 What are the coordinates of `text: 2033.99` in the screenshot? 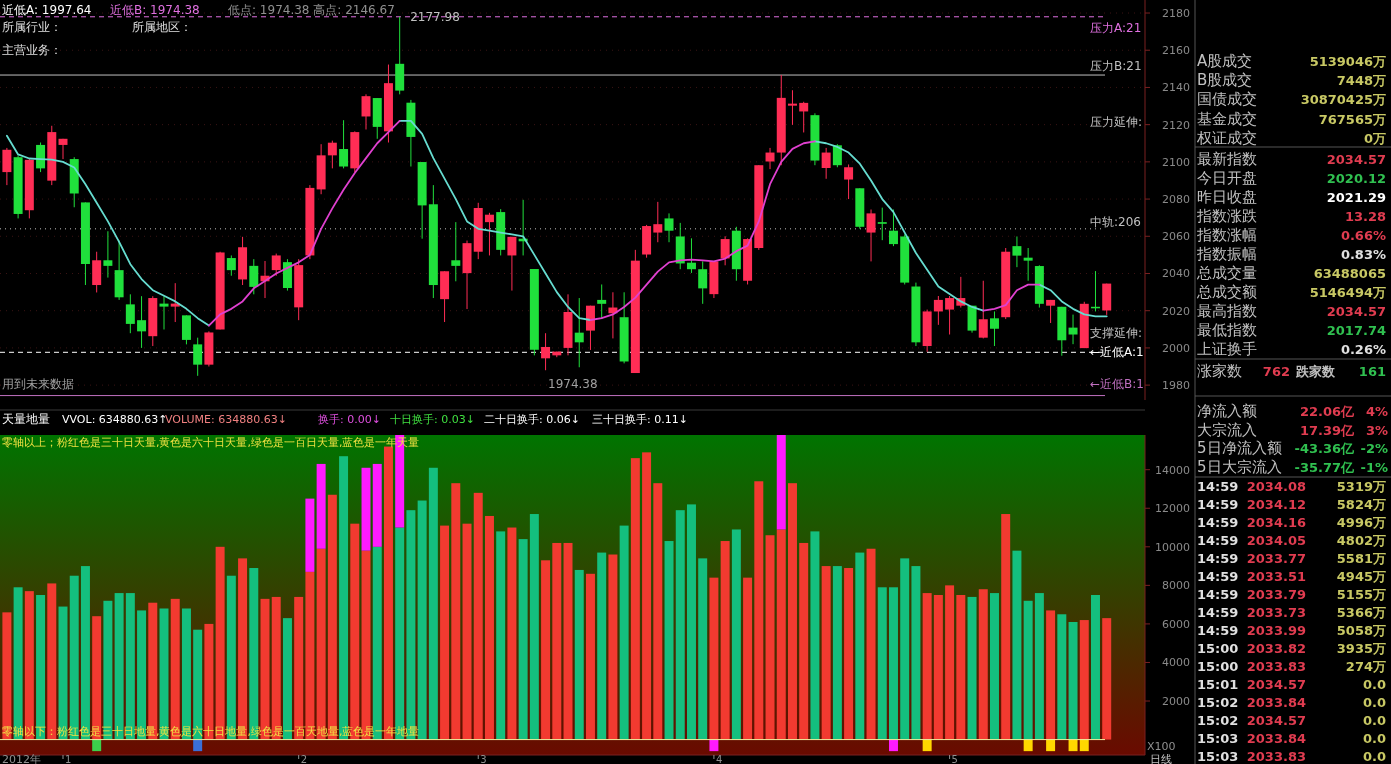 It's located at (1276, 630).